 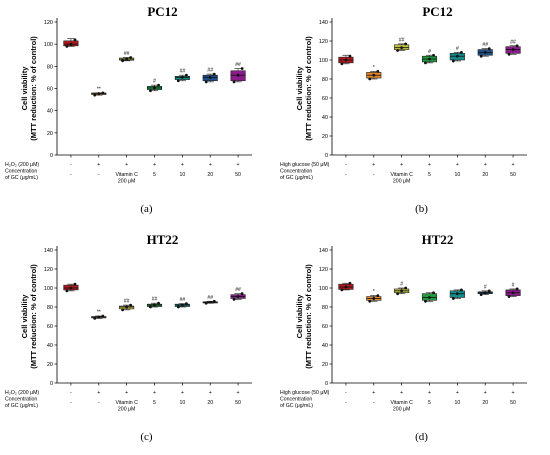 I want to click on chart-title: PC12, so click(x=162, y=11).